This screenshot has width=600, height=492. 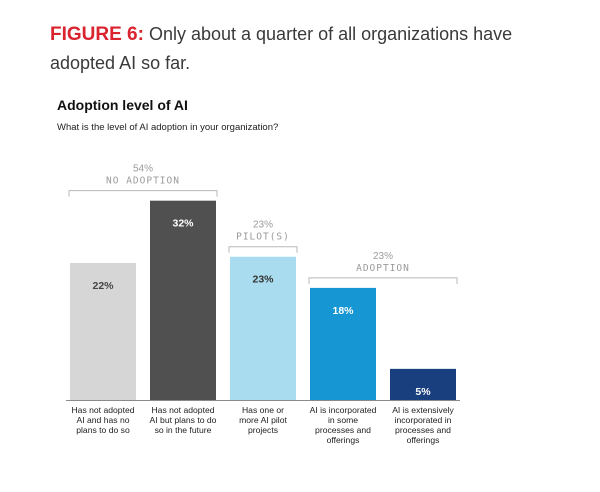 What do you see at coordinates (423, 392) in the screenshot?
I see `bar-value-label: 5%` at bounding box center [423, 392].